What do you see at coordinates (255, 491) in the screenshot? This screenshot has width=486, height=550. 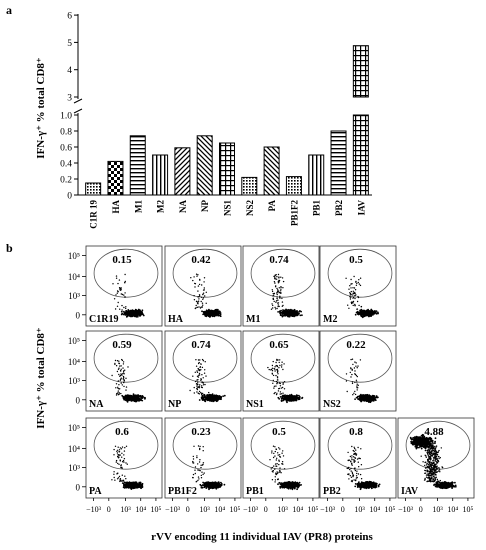 I see `panel-name: PB1` at bounding box center [255, 491].